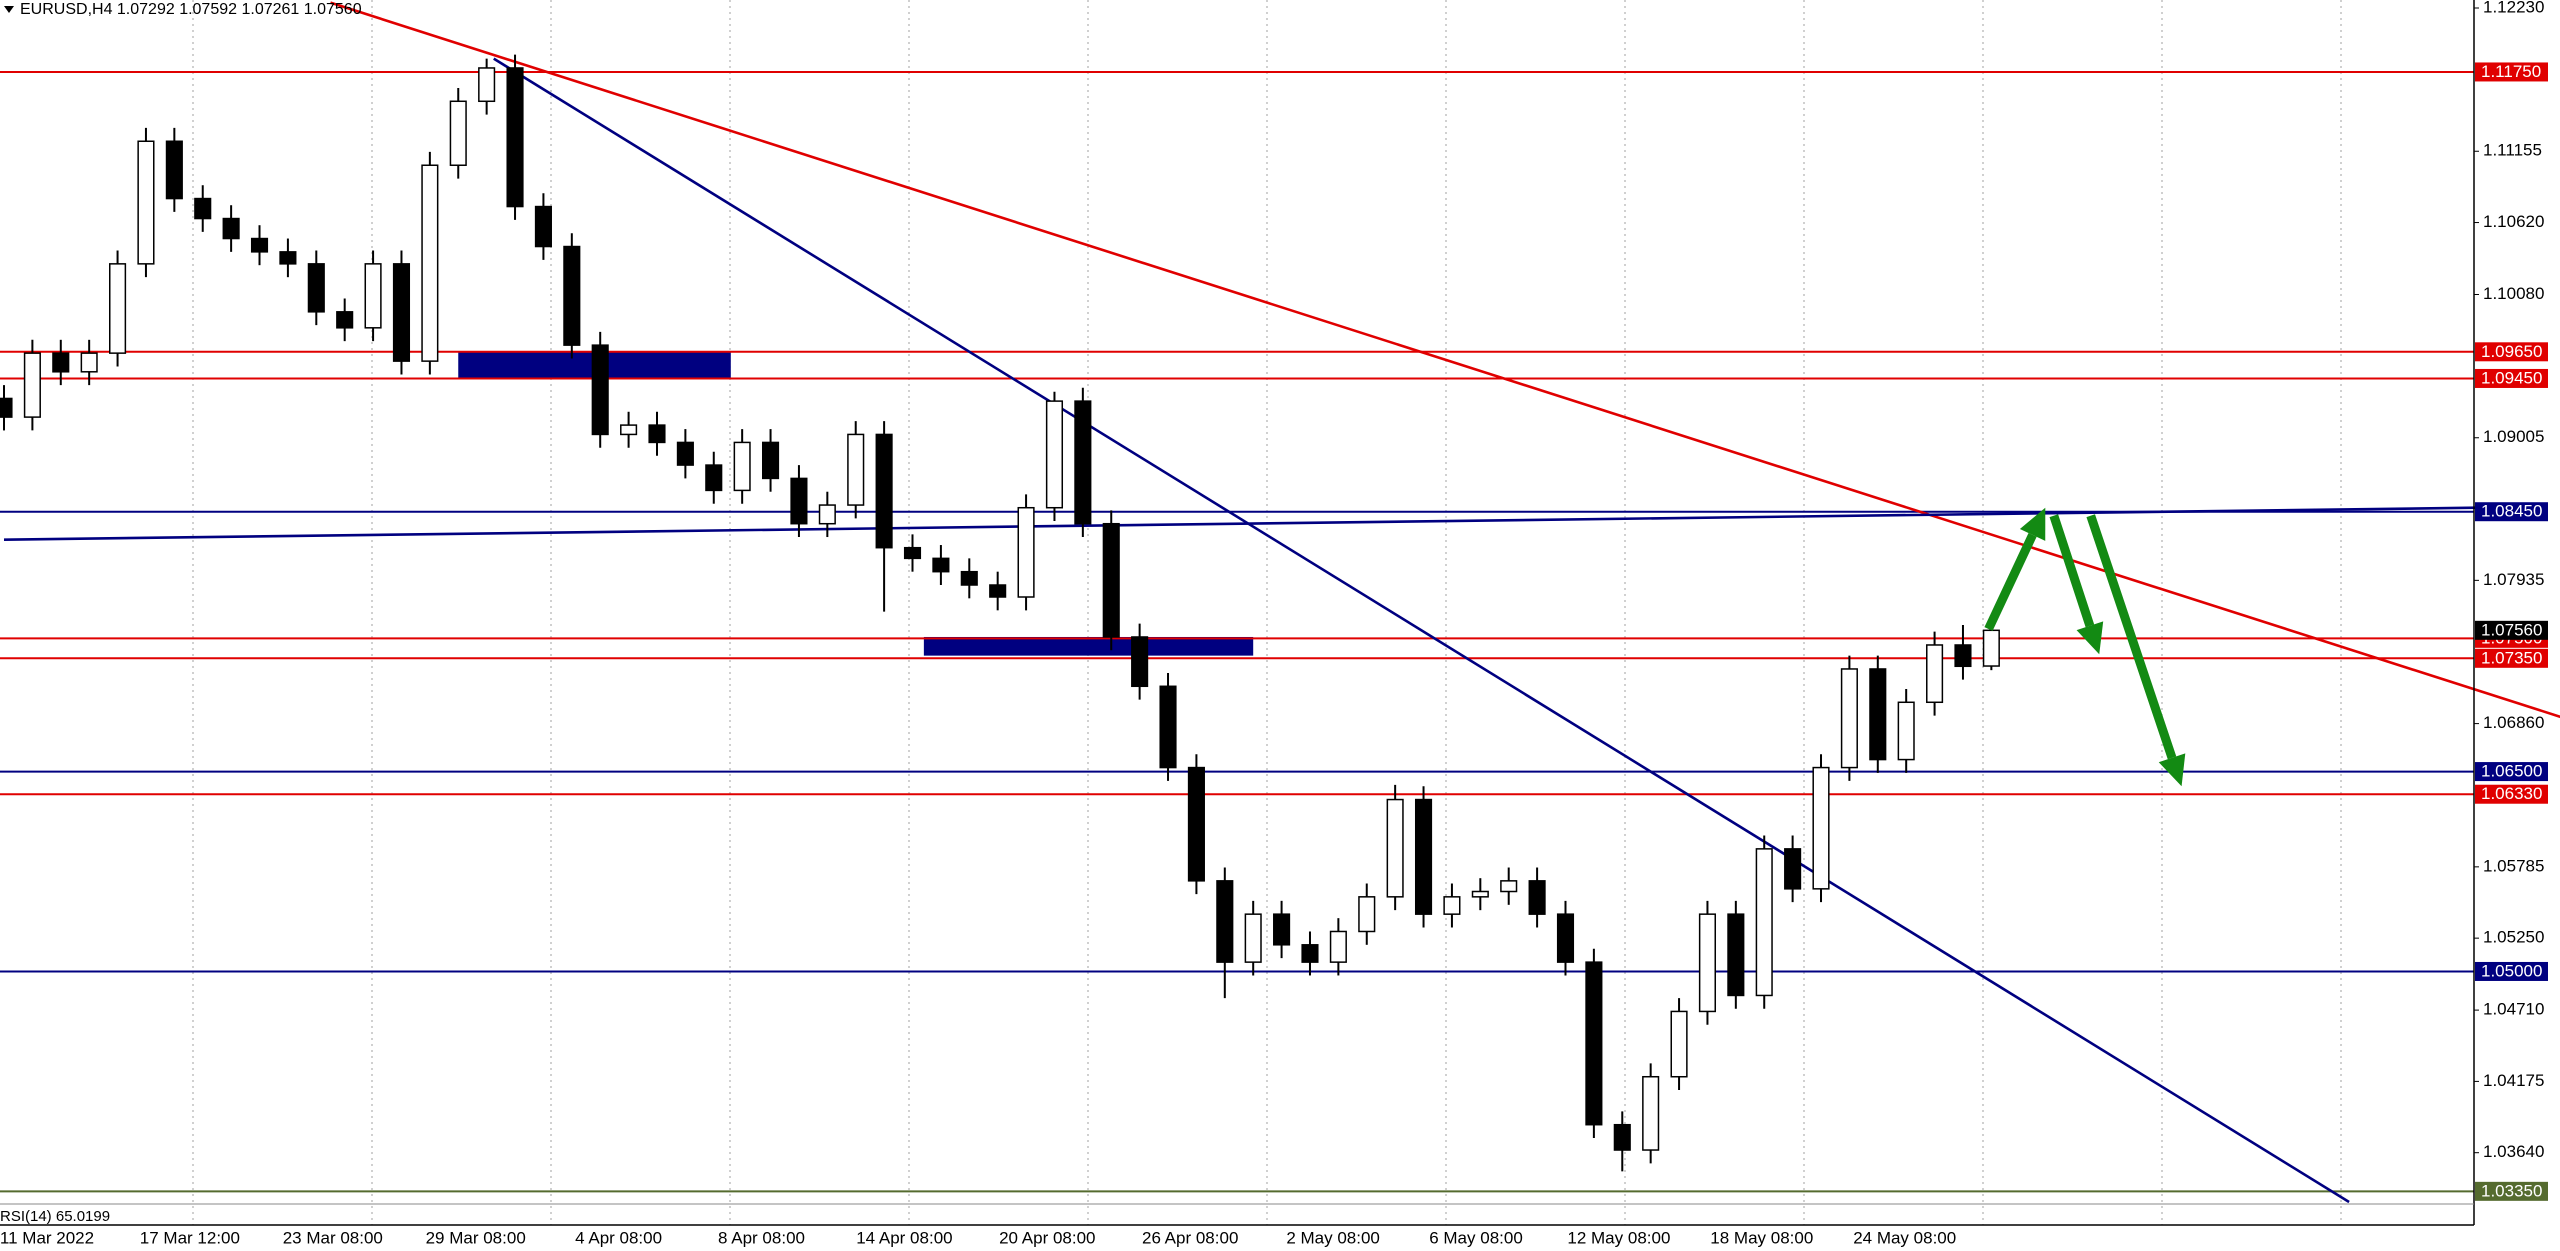 The image size is (2560, 1251). I want to click on price-tag-label: 1.09450, so click(2511, 377).